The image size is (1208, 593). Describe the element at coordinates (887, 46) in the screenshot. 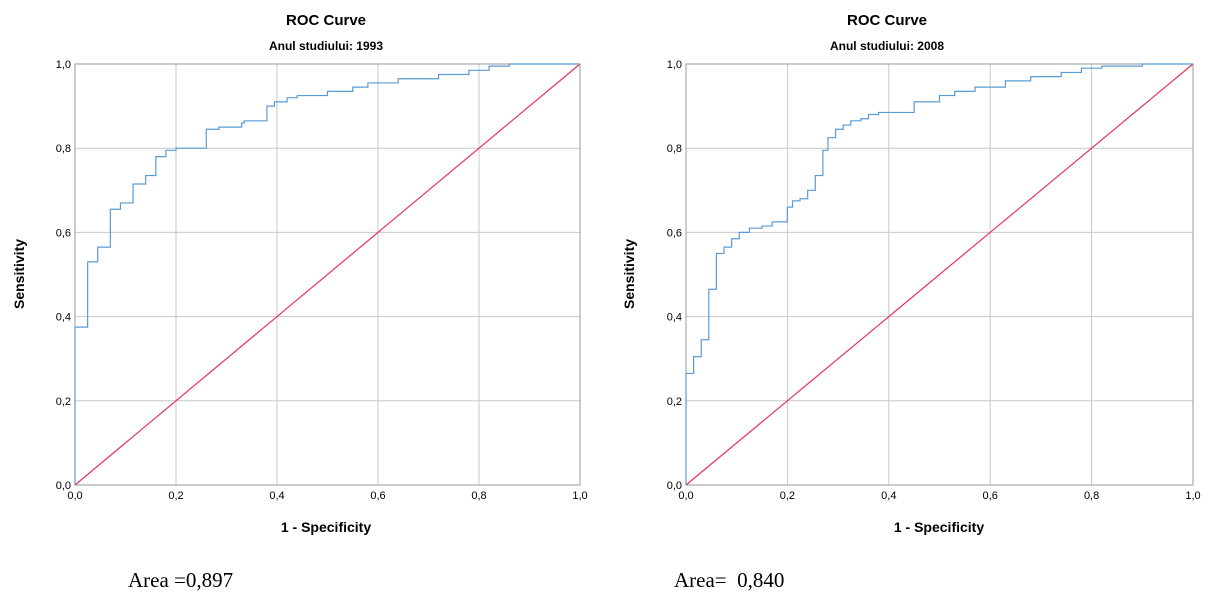

I see `chart-subtitle: Anul studiului: 2008` at that location.